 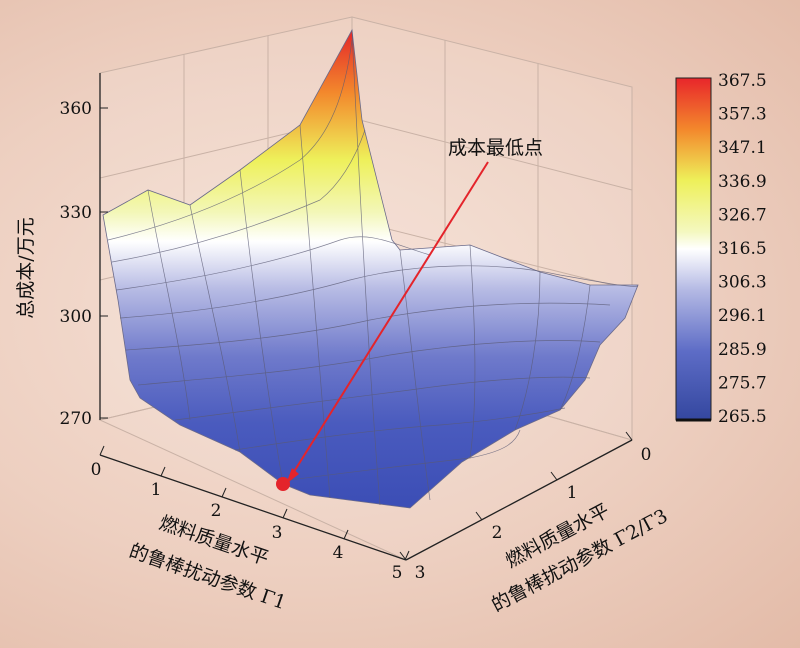 What do you see at coordinates (497, 533) in the screenshot?
I see `y-tick-label: 2` at bounding box center [497, 533].